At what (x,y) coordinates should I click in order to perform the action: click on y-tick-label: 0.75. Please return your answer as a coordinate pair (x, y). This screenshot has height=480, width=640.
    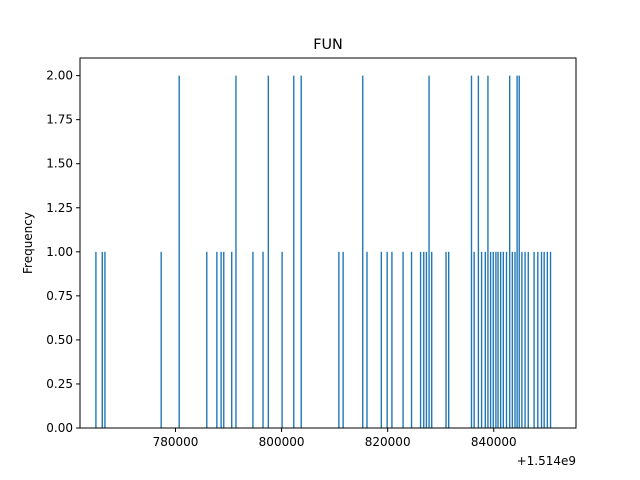
    Looking at the image, I should click on (59, 296).